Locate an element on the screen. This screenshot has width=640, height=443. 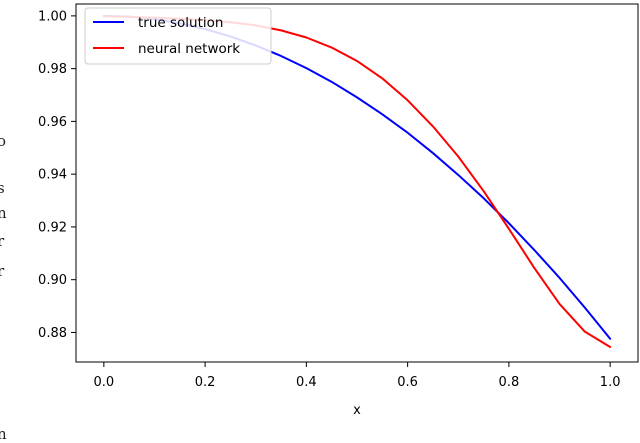
left-margin-glyphs: o s n r r n is located at coordinates (3, 287).